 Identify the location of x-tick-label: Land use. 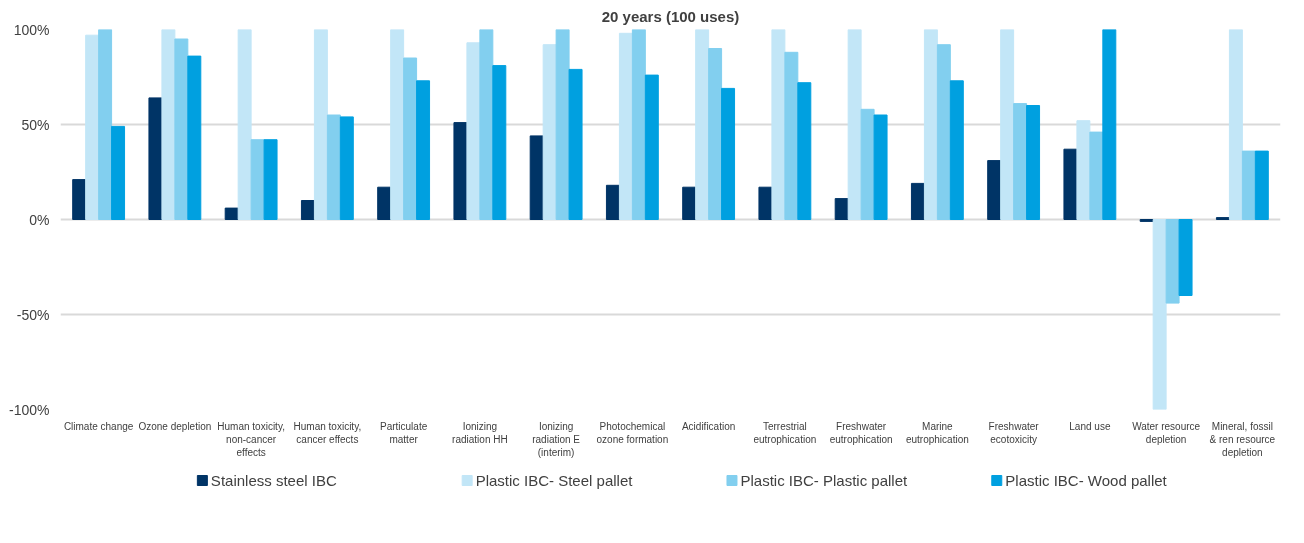
(1090, 426).